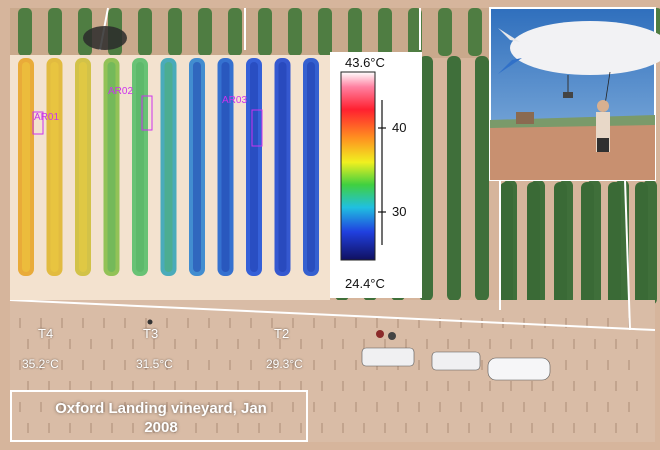 This screenshot has height=450, width=660. What do you see at coordinates (585, 48) in the screenshot?
I see `blimp-body` at bounding box center [585, 48].